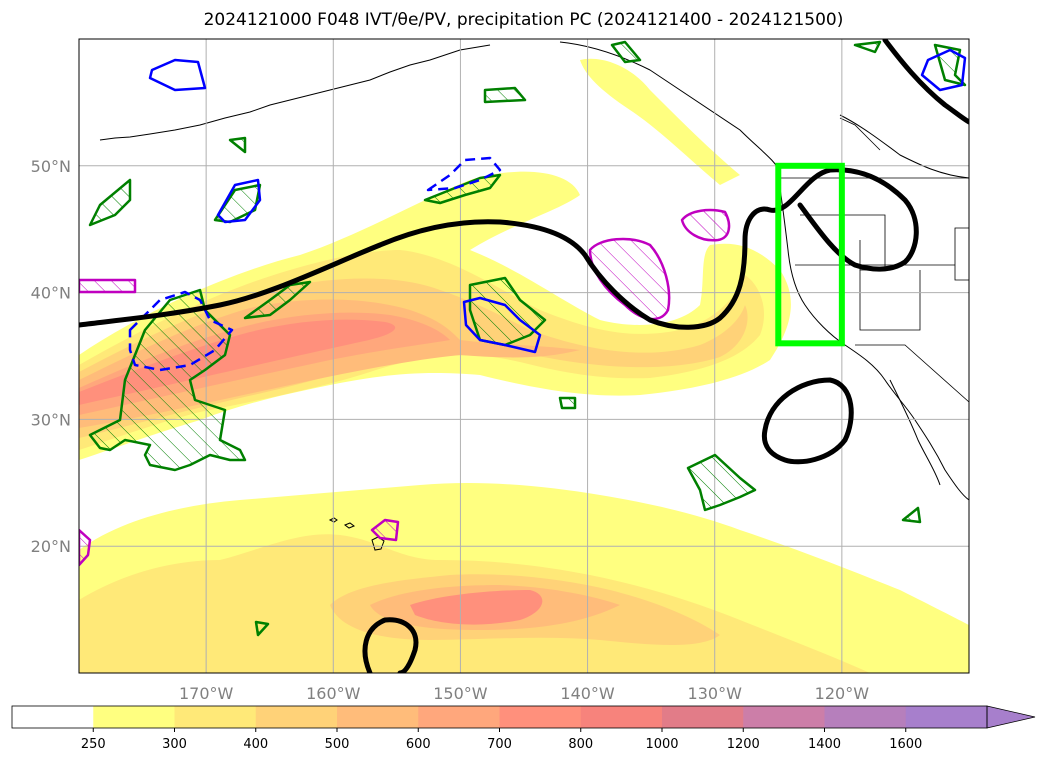  I want to click on colorbar-tick-label: 800, so click(580, 744).